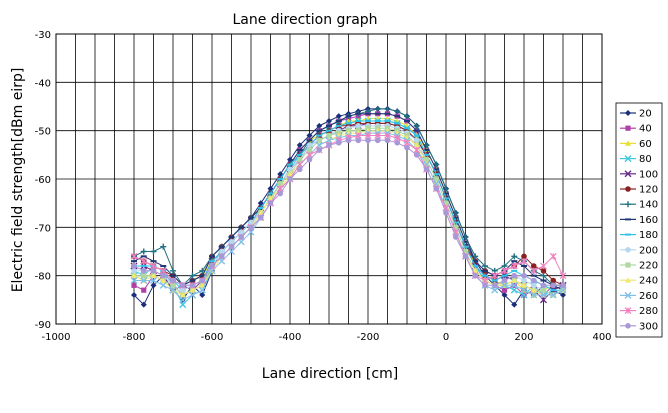  What do you see at coordinates (645, 159) in the screenshot?
I see `legend-label: 80` at bounding box center [645, 159].